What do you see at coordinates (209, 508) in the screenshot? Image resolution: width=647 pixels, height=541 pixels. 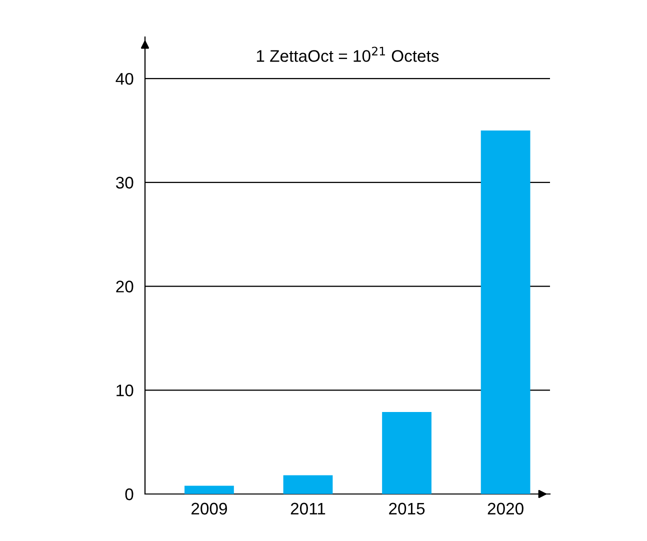 I see `x-tick-label: 2009` at bounding box center [209, 508].